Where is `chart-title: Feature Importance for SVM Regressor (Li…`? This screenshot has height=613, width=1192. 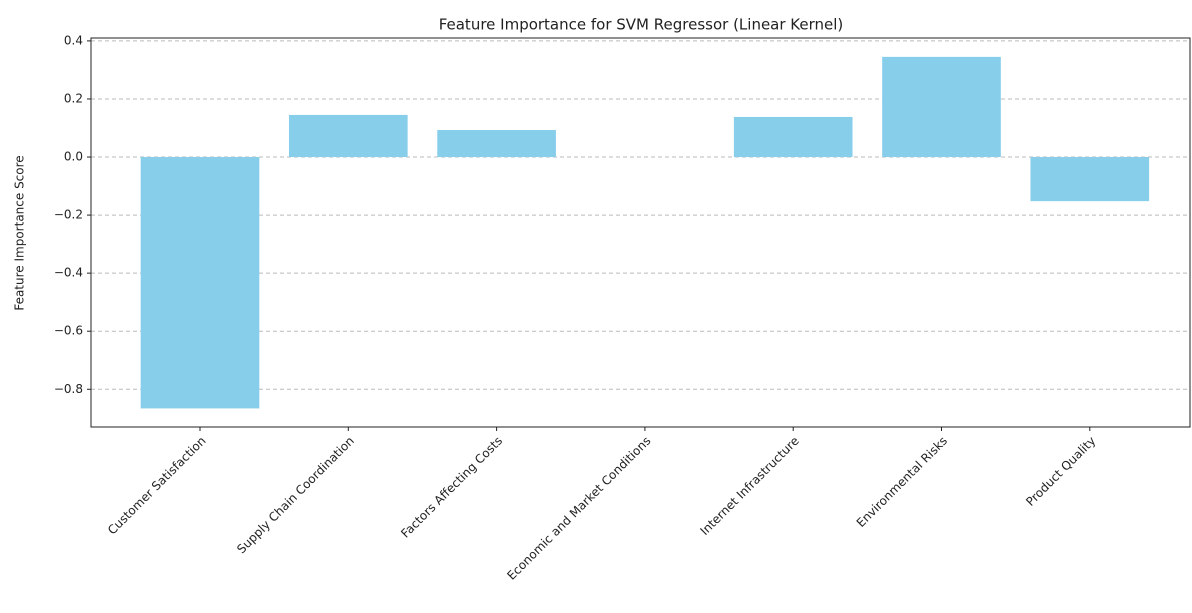 chart-title: Feature Importance for SVM Regressor (Li… is located at coordinates (641, 25).